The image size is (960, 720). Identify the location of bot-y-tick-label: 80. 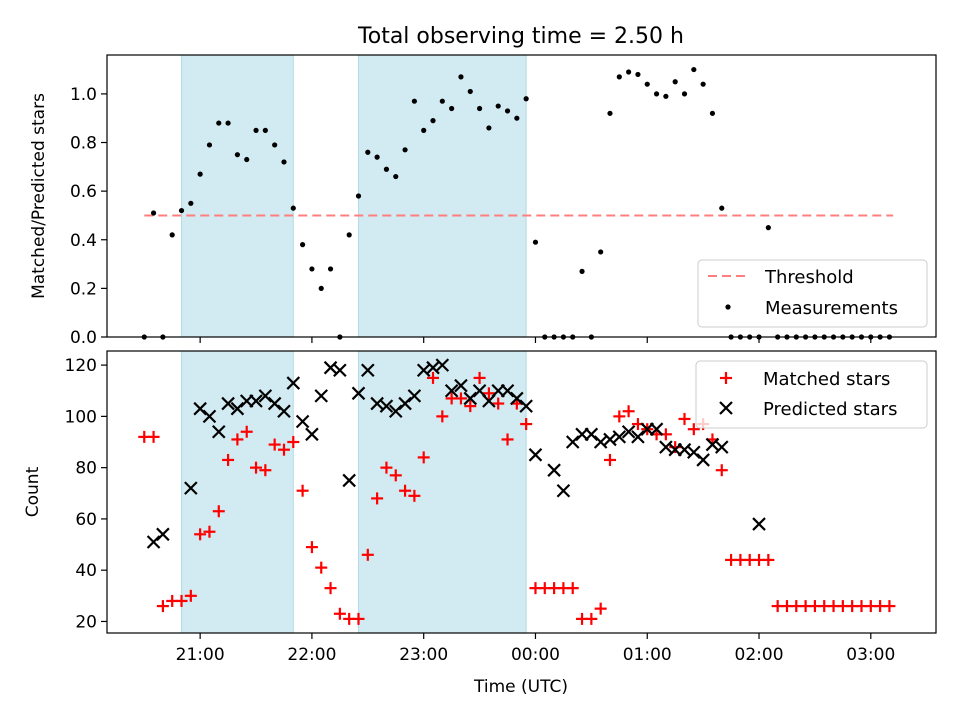
(86, 469).